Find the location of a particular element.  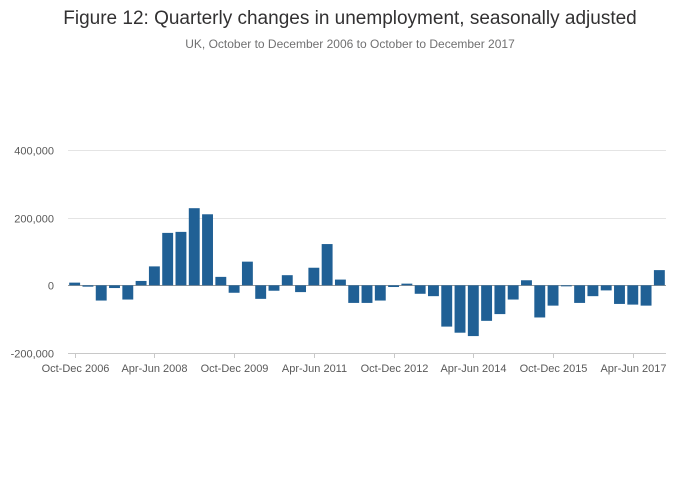

x-tick-label: Apr-Jun 2011 is located at coordinates (314, 369).